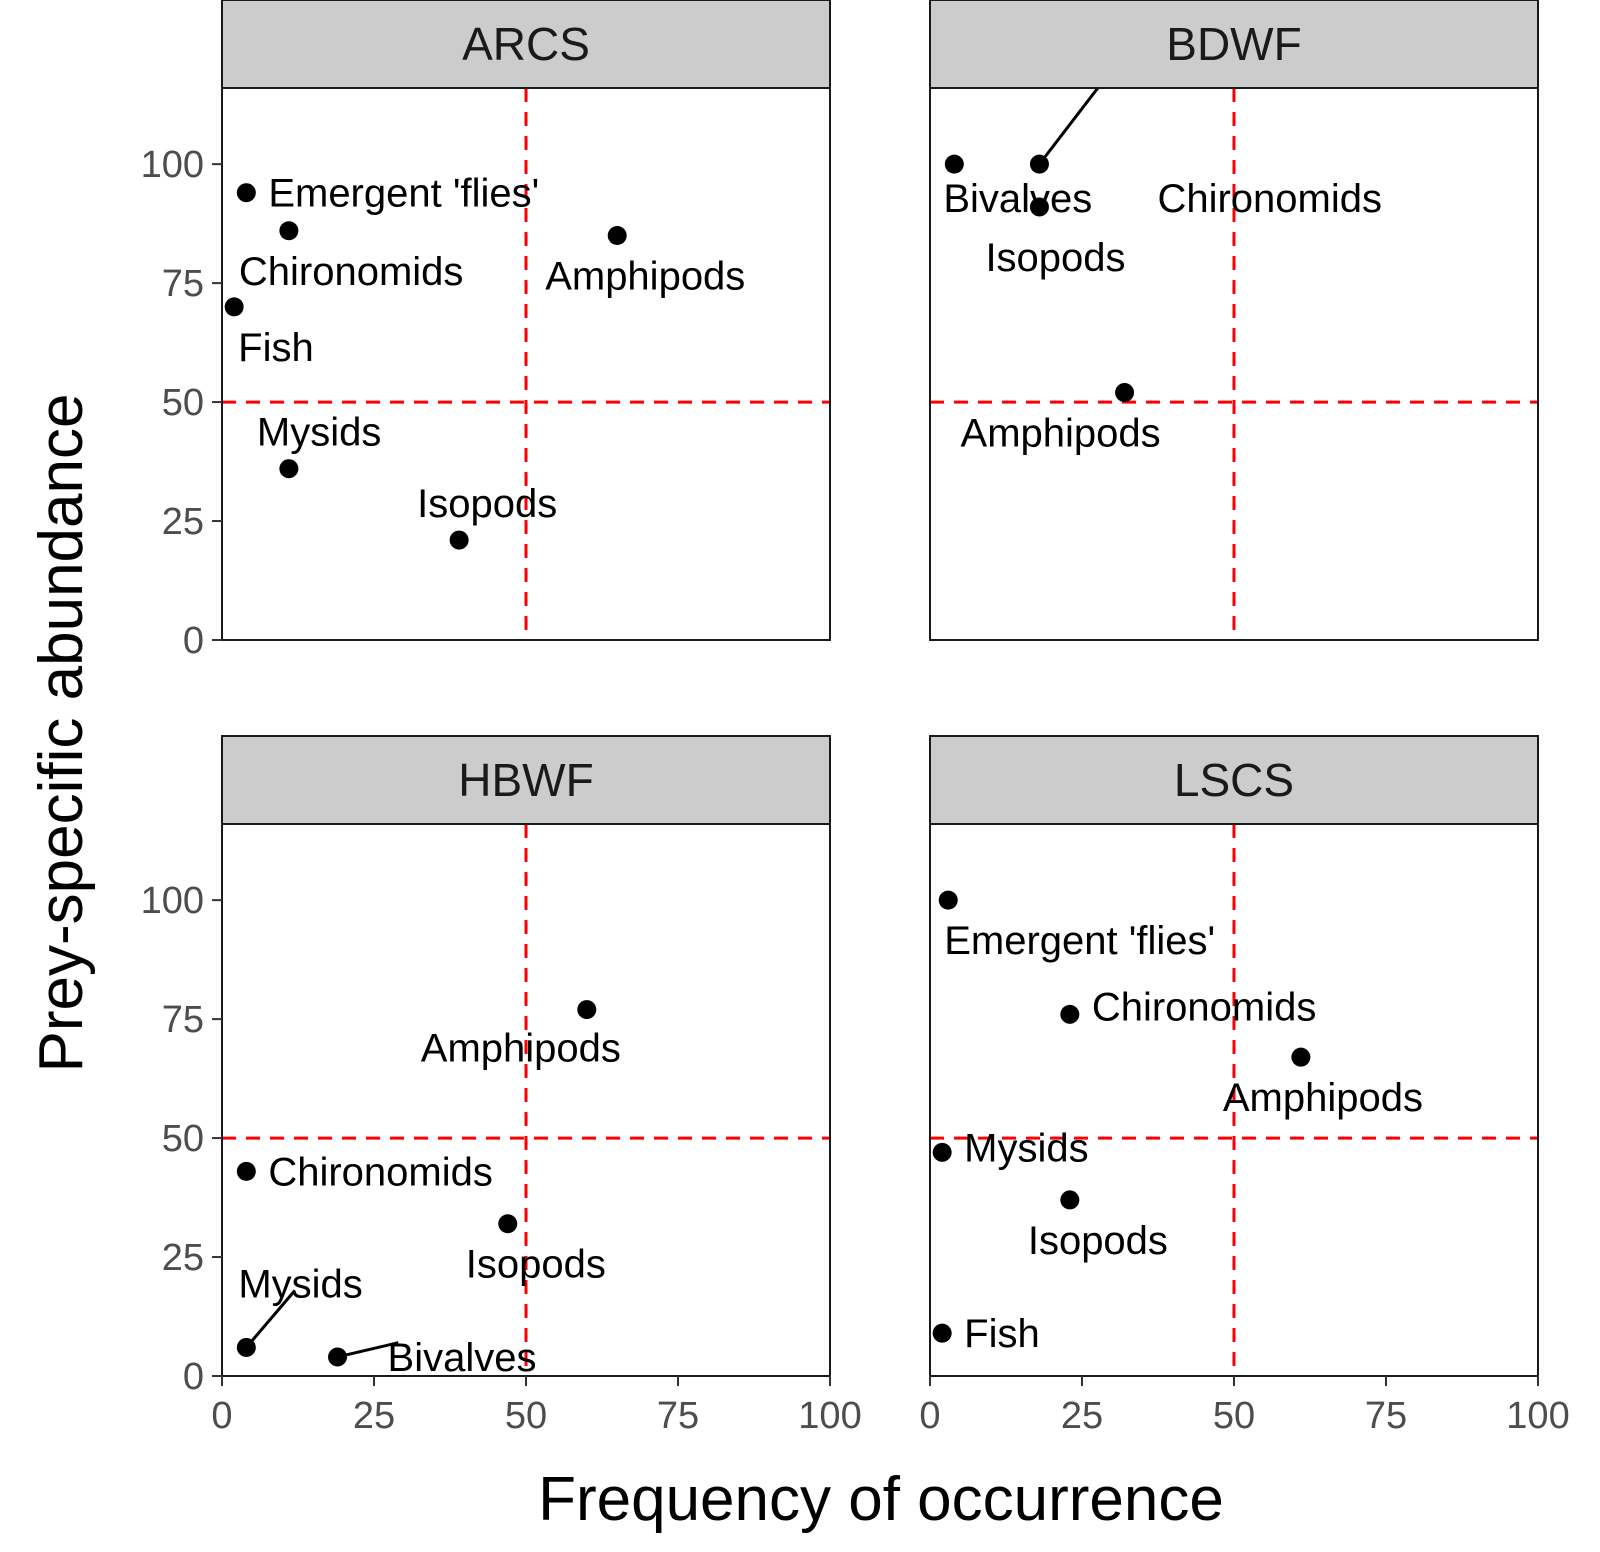  I want to click on facet-strip-label: BDWF, so click(1233, 44).